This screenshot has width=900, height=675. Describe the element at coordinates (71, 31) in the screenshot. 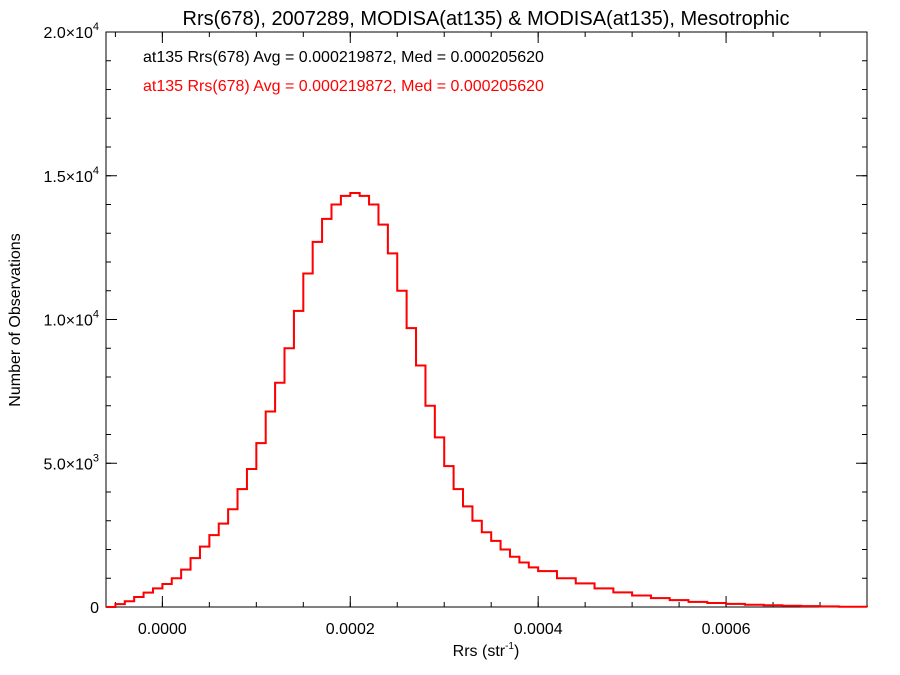

I see `y-tick-label: 2.0×10⁴` at that location.